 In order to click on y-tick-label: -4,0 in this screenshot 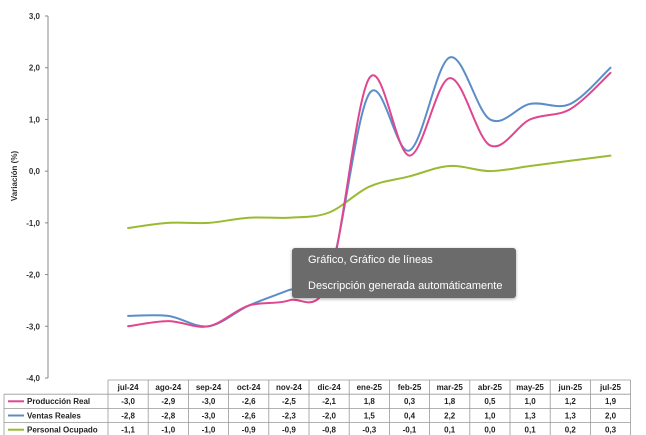, I will do `click(33, 378)`.